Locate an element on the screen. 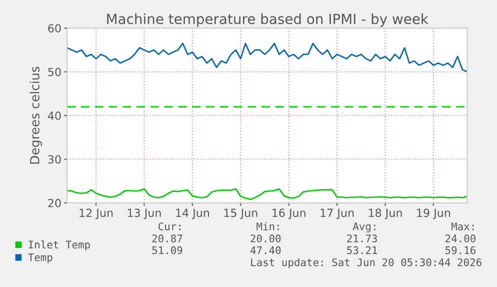 This screenshot has width=497, height=287. text: 20.00 is located at coordinates (265, 238).